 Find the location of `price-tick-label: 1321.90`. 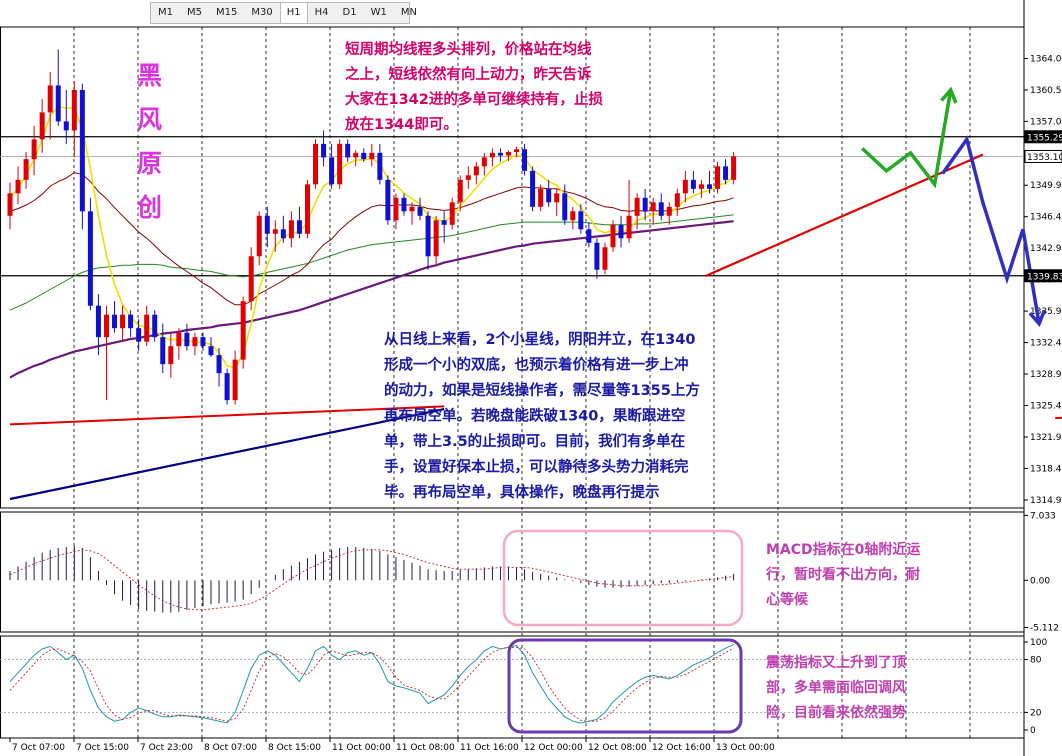

price-tick-label: 1321.90 is located at coordinates (1046, 438).